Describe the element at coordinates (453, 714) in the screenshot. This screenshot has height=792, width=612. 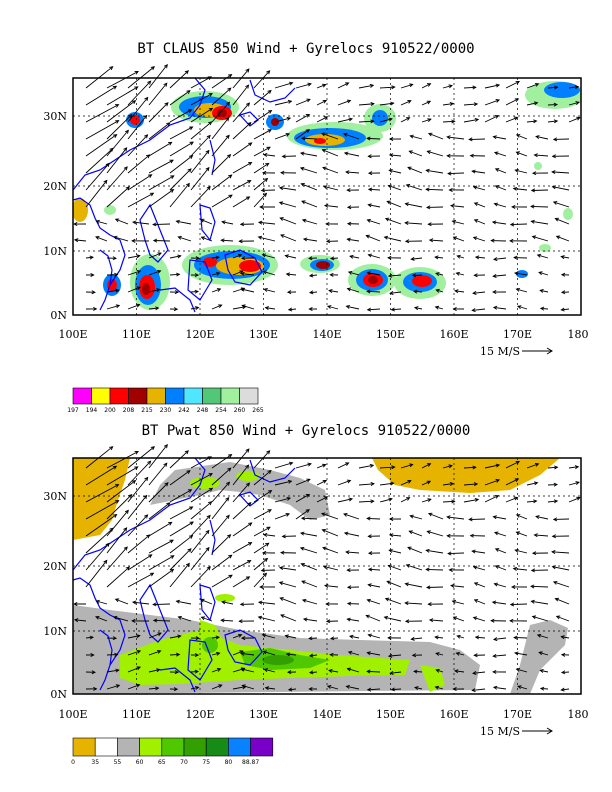
I see `x-tick-label: 160E` at that location.